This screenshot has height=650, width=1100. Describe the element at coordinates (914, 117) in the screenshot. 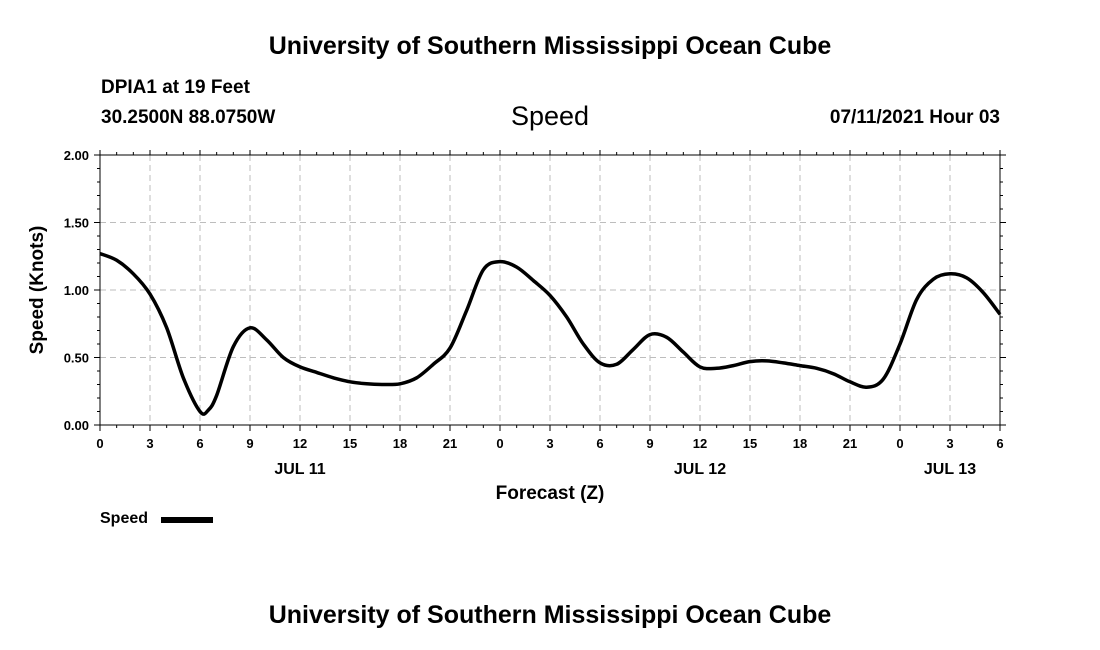

I see `datetime-label: 07/11/2021 Hour 03` at that location.